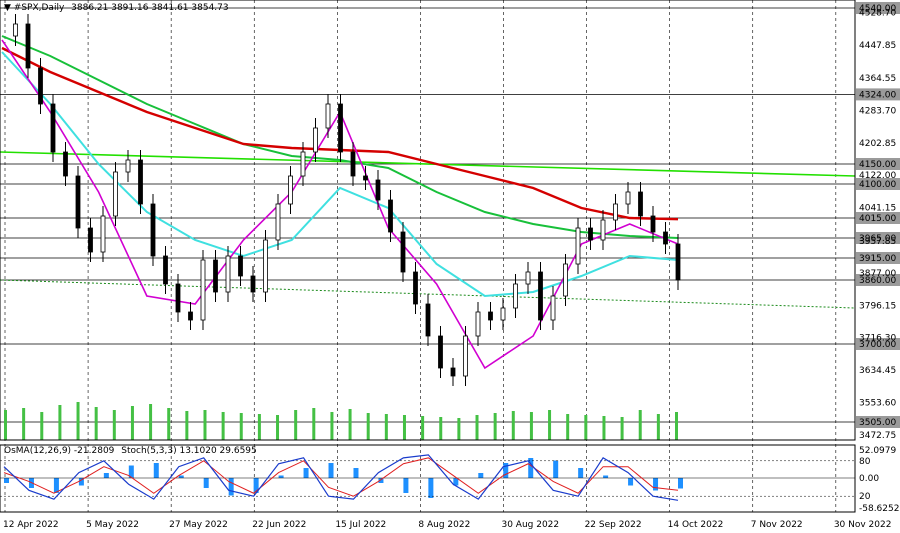  Describe the element at coordinates (877, 176) in the screenshot. I see `price-tick-label: 4122.00` at that location.